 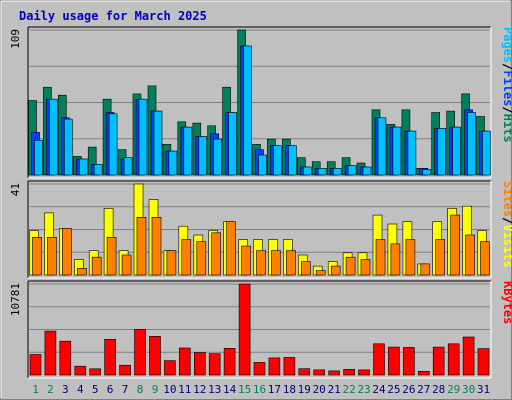 I want to click on legend-item: Visits, so click(x=506, y=245).